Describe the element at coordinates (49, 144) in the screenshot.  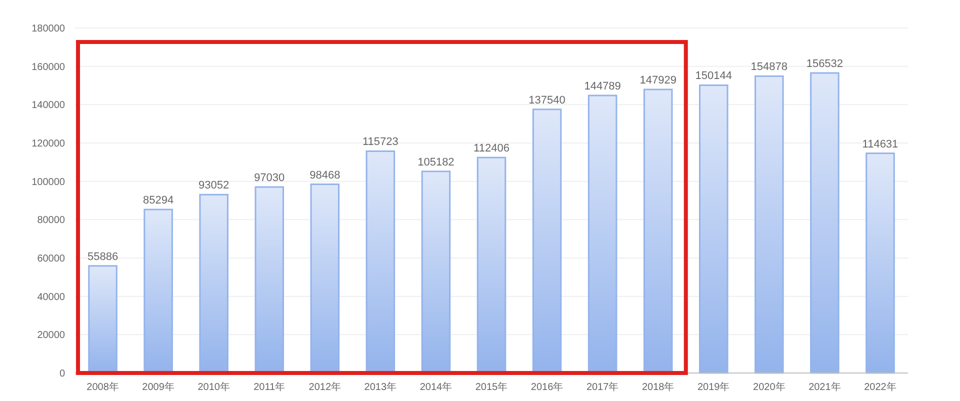
I see `y-tick-label: 120000` at that location.